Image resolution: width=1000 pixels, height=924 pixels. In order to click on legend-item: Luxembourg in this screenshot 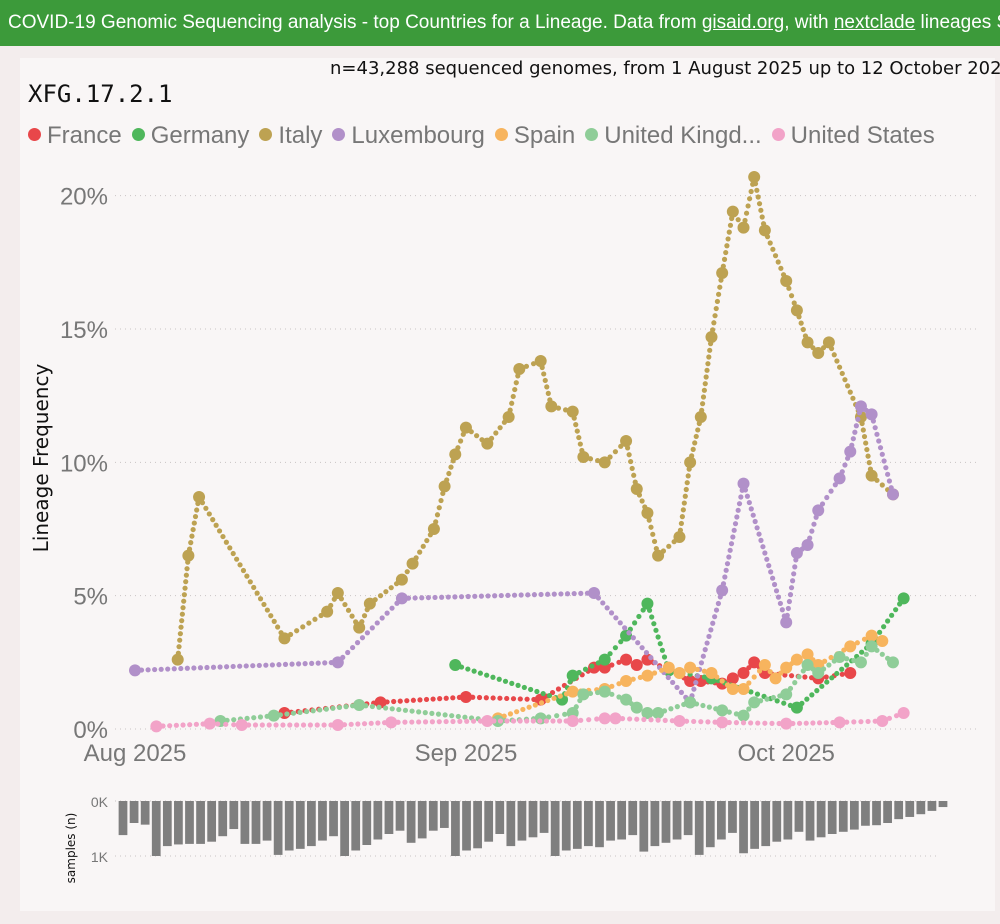, I will do `click(408, 136)`.